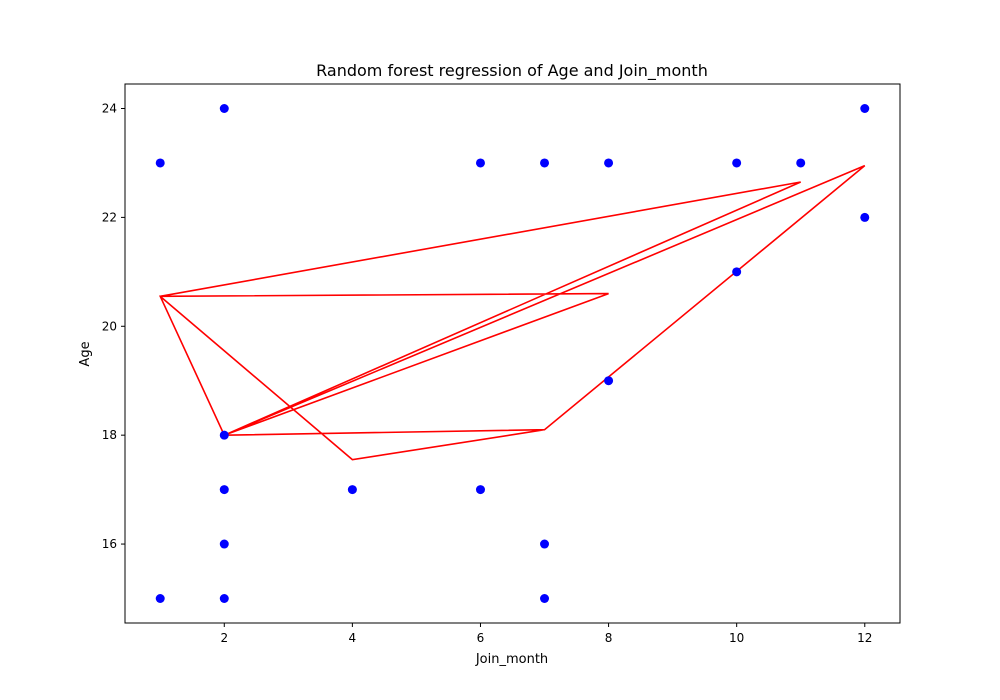  Describe the element at coordinates (109, 435) in the screenshot. I see `y-tick-label: 18` at that location.